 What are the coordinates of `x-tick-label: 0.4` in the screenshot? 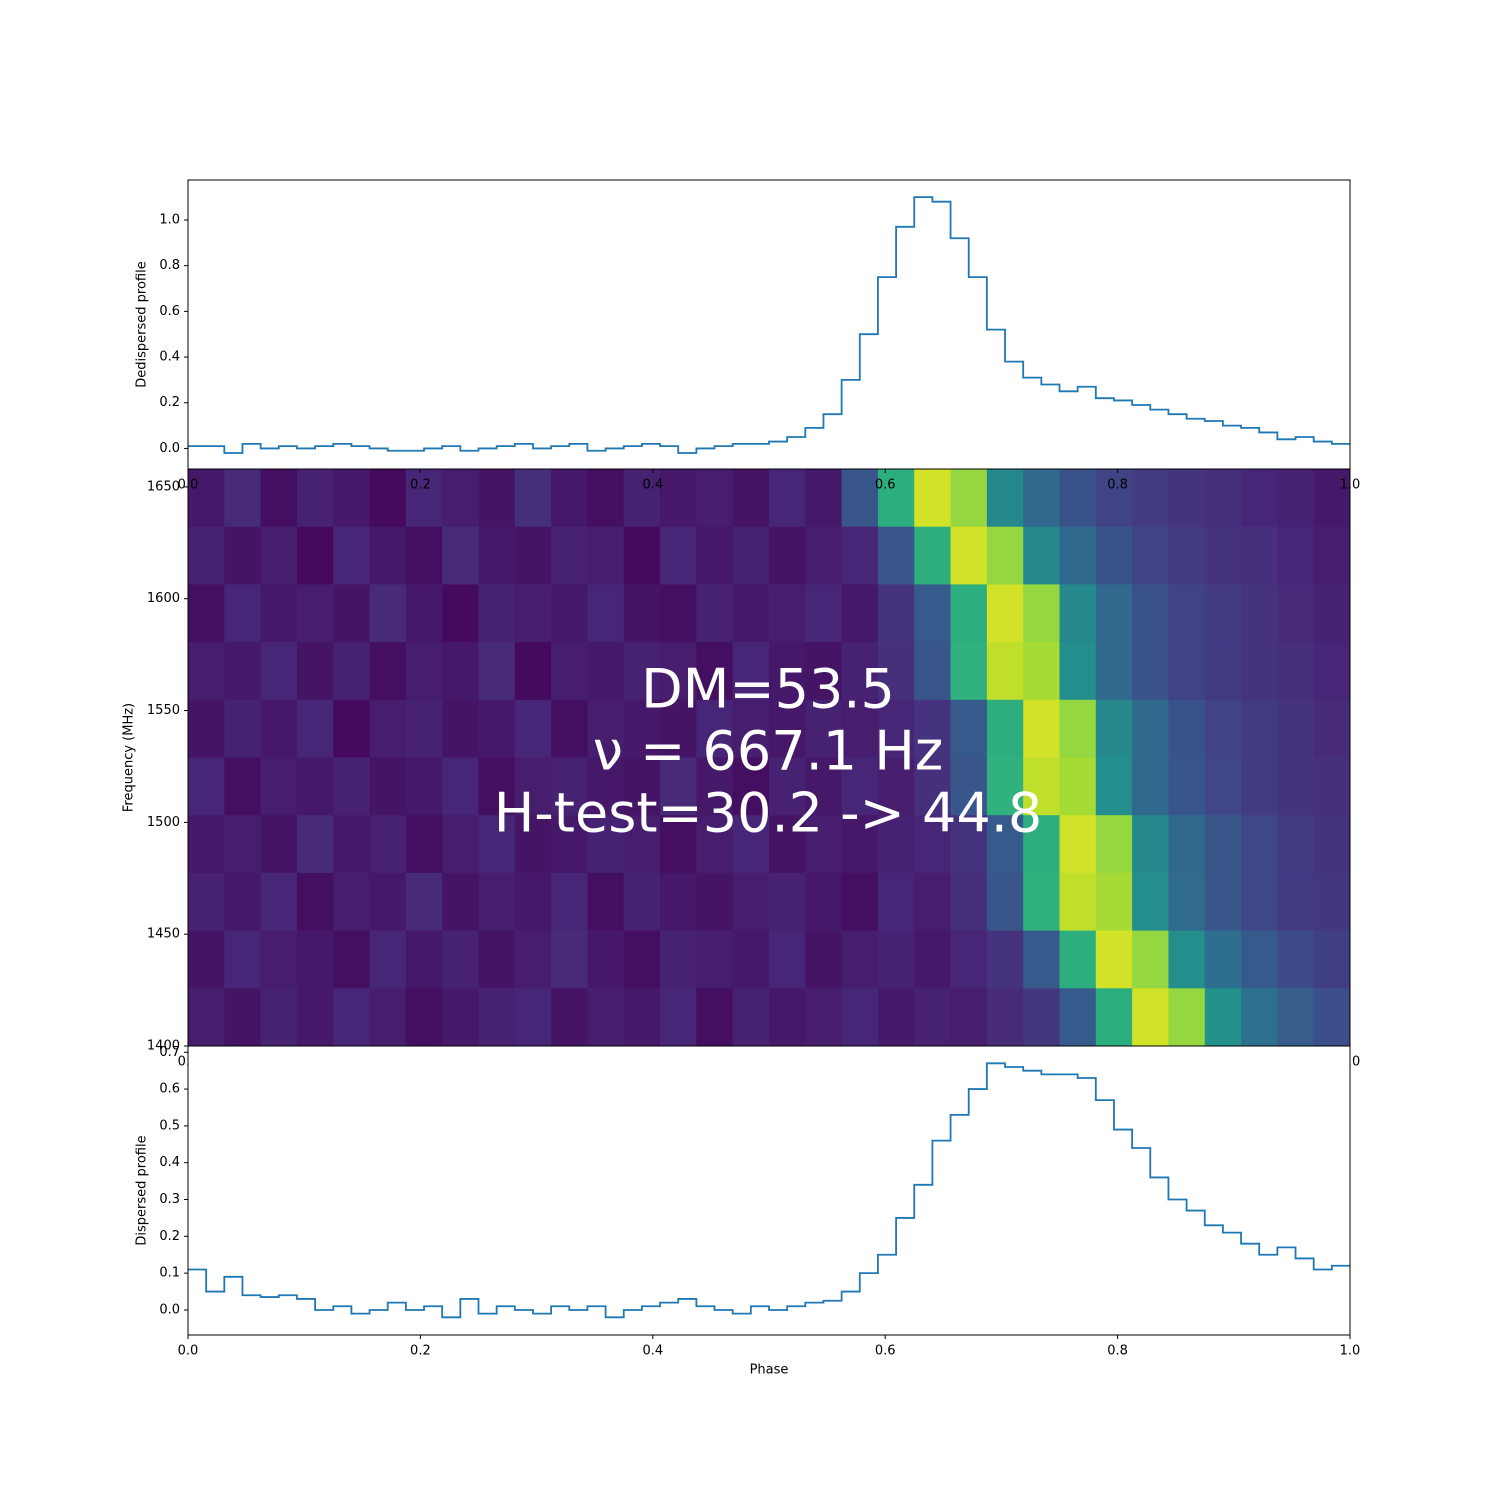 It's located at (652, 1351).